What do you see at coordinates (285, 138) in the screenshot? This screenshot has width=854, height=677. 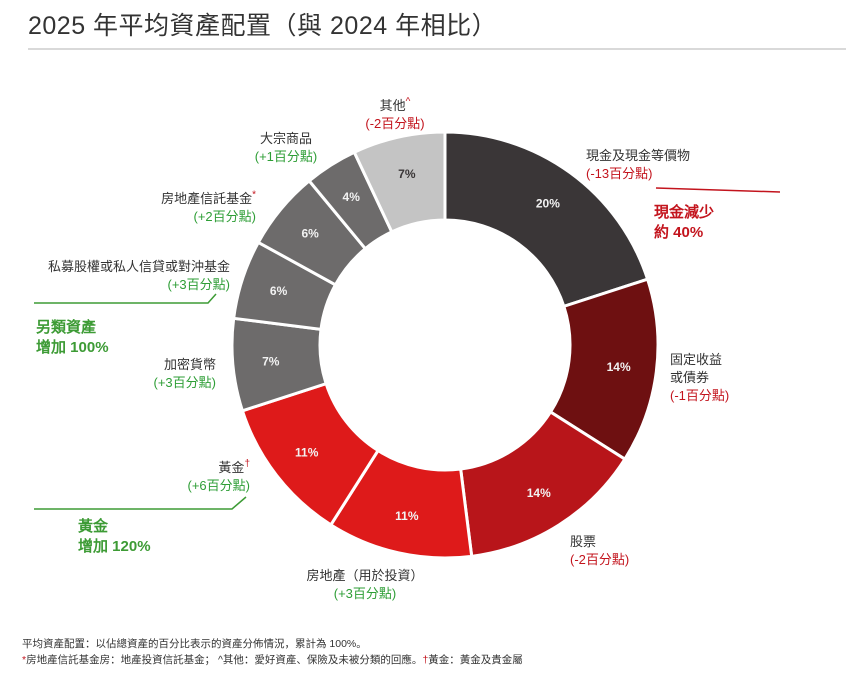 I see `label-commodities-name: 大宗商品` at bounding box center [285, 138].